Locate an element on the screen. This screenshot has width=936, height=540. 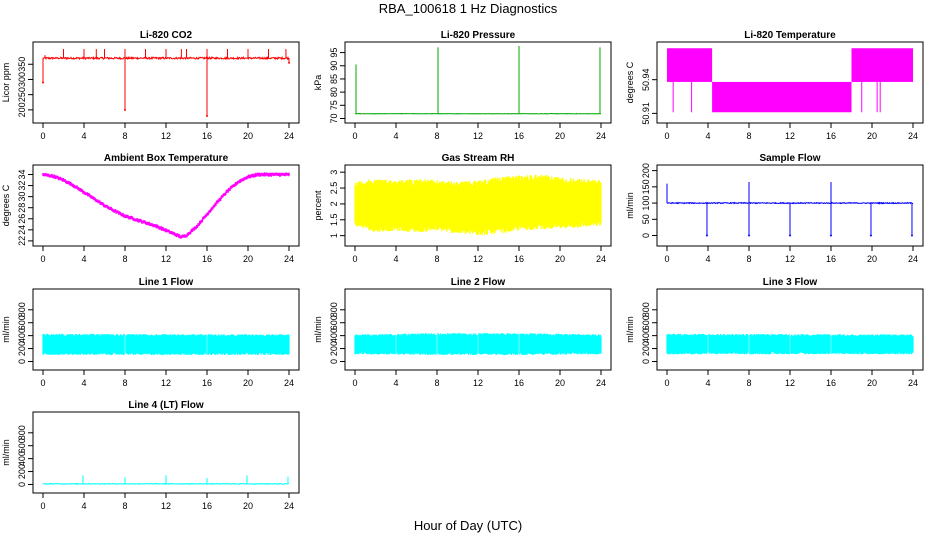
y-tick-label: 1 is located at coordinates (334, 235).